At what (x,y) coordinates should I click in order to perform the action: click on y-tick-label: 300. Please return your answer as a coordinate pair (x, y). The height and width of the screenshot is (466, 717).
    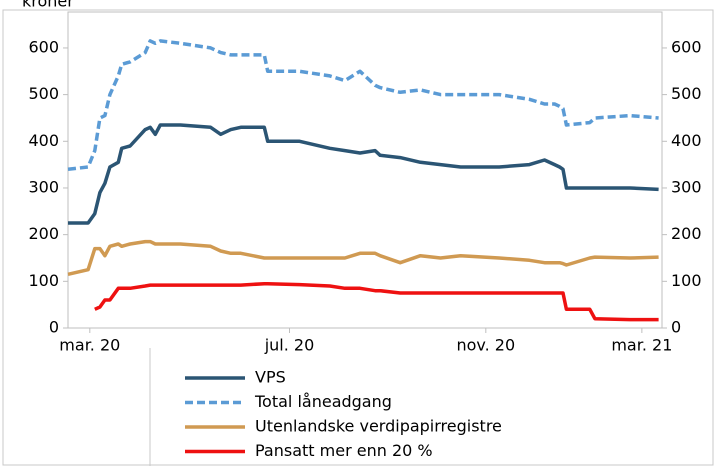
    Looking at the image, I should click on (43, 186).